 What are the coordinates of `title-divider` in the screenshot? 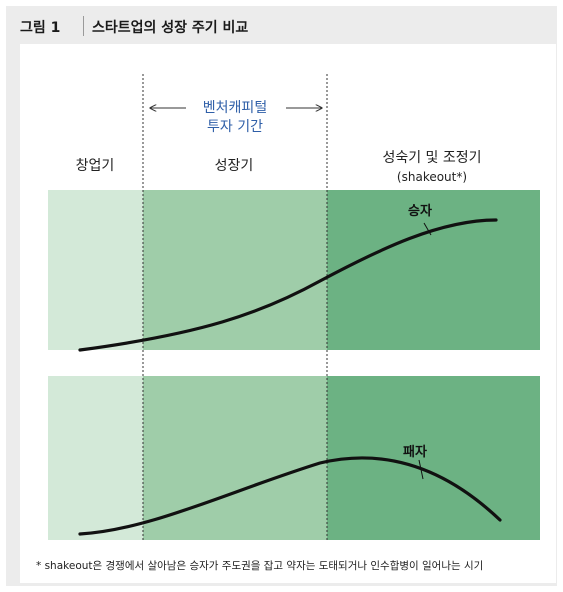 It's located at (83, 26).